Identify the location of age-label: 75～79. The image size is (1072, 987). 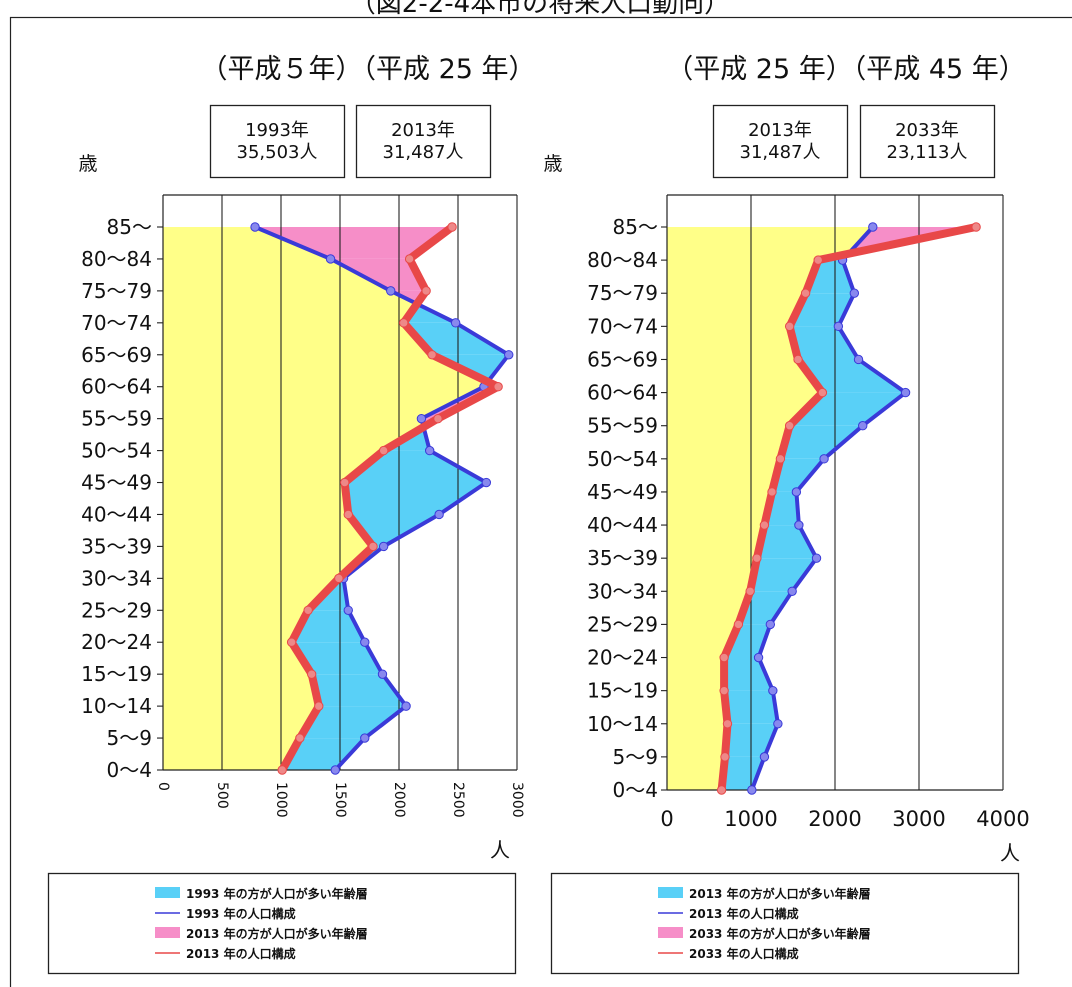
(622, 293).